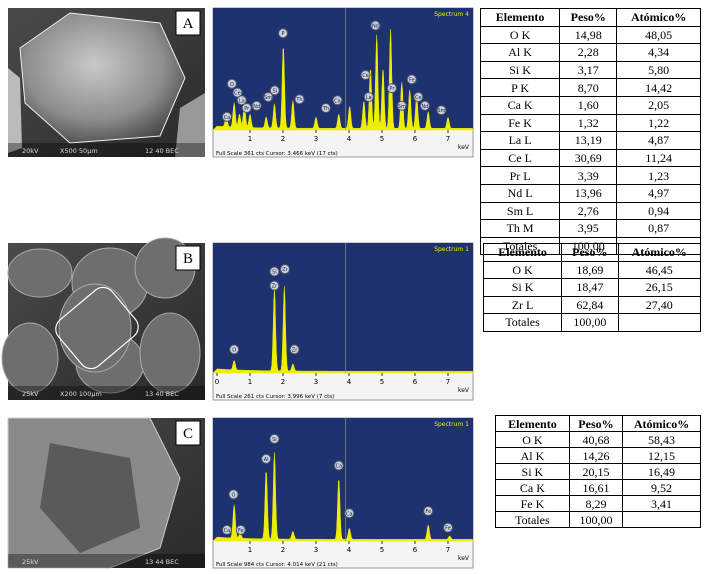 This screenshot has width=707, height=574. What do you see at coordinates (520, 52) in the screenshot?
I see `table-cell: Al K` at bounding box center [520, 52].